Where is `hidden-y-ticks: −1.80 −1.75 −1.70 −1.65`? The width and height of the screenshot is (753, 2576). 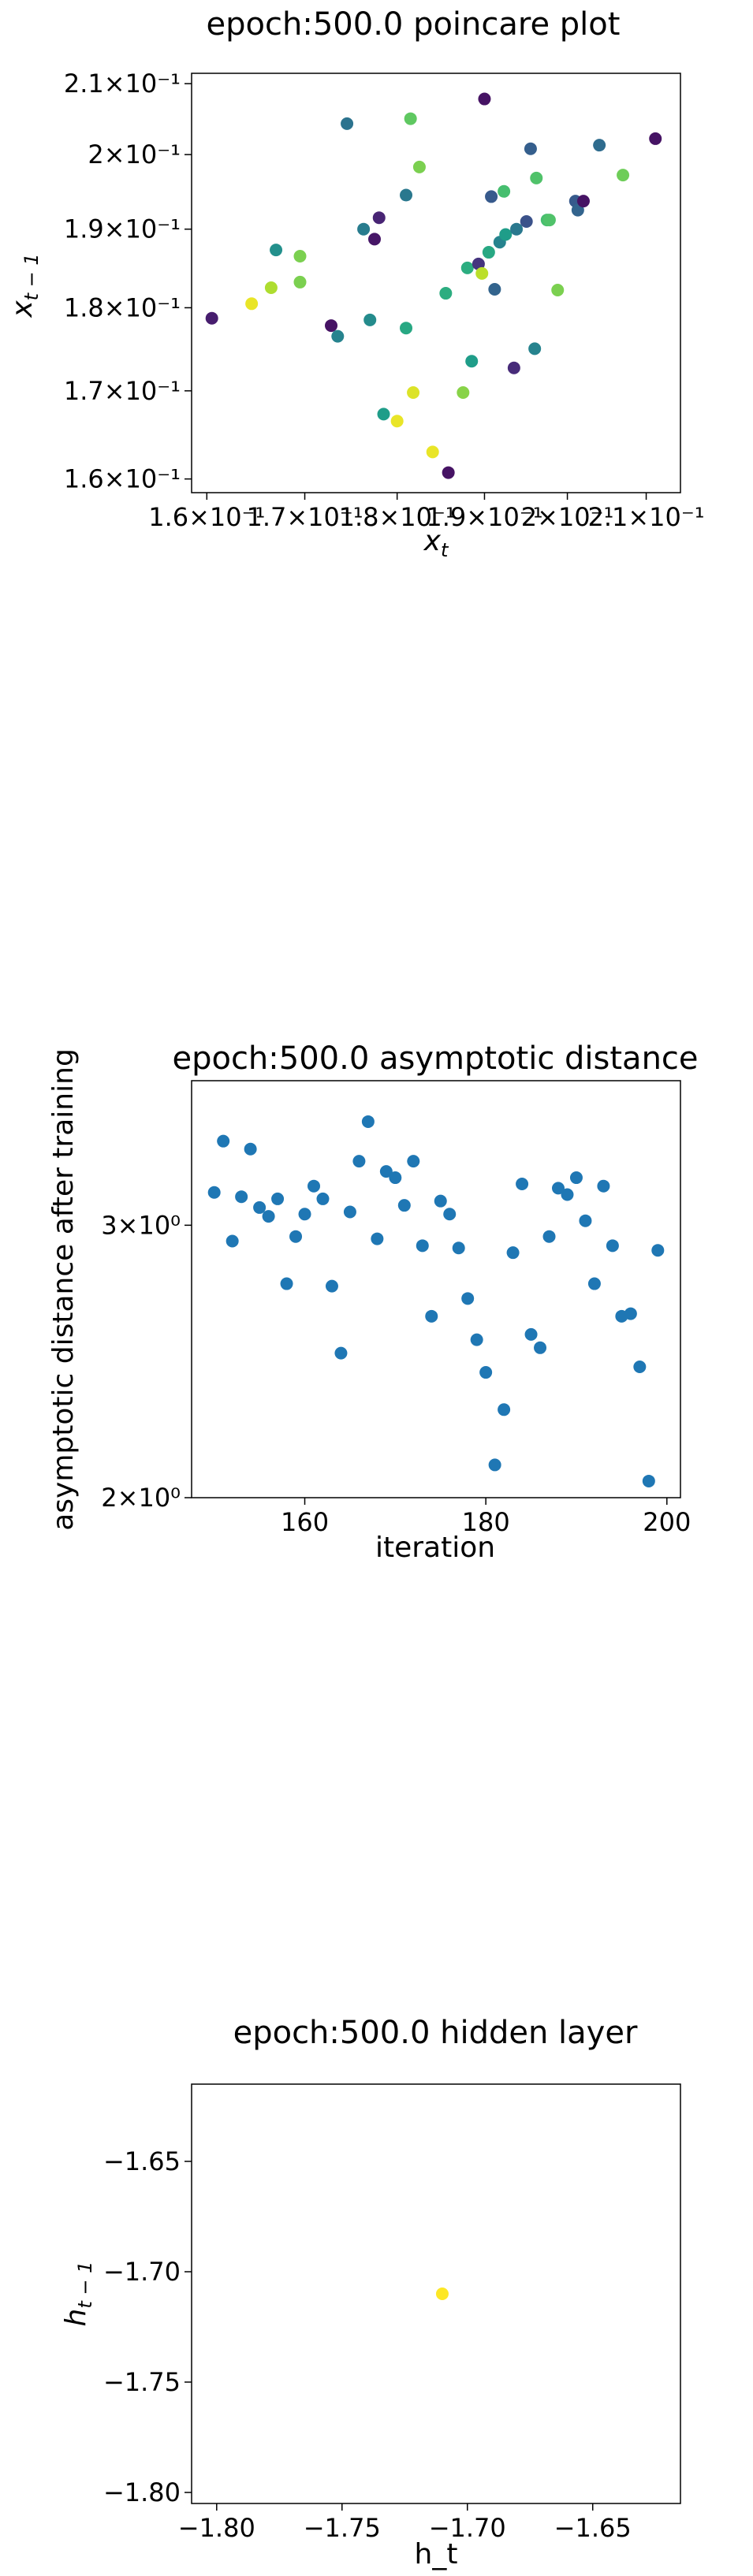
hidden-y-ticks: −1.80 −1.75 −1.70 −1.65 is located at coordinates (147, 2326).